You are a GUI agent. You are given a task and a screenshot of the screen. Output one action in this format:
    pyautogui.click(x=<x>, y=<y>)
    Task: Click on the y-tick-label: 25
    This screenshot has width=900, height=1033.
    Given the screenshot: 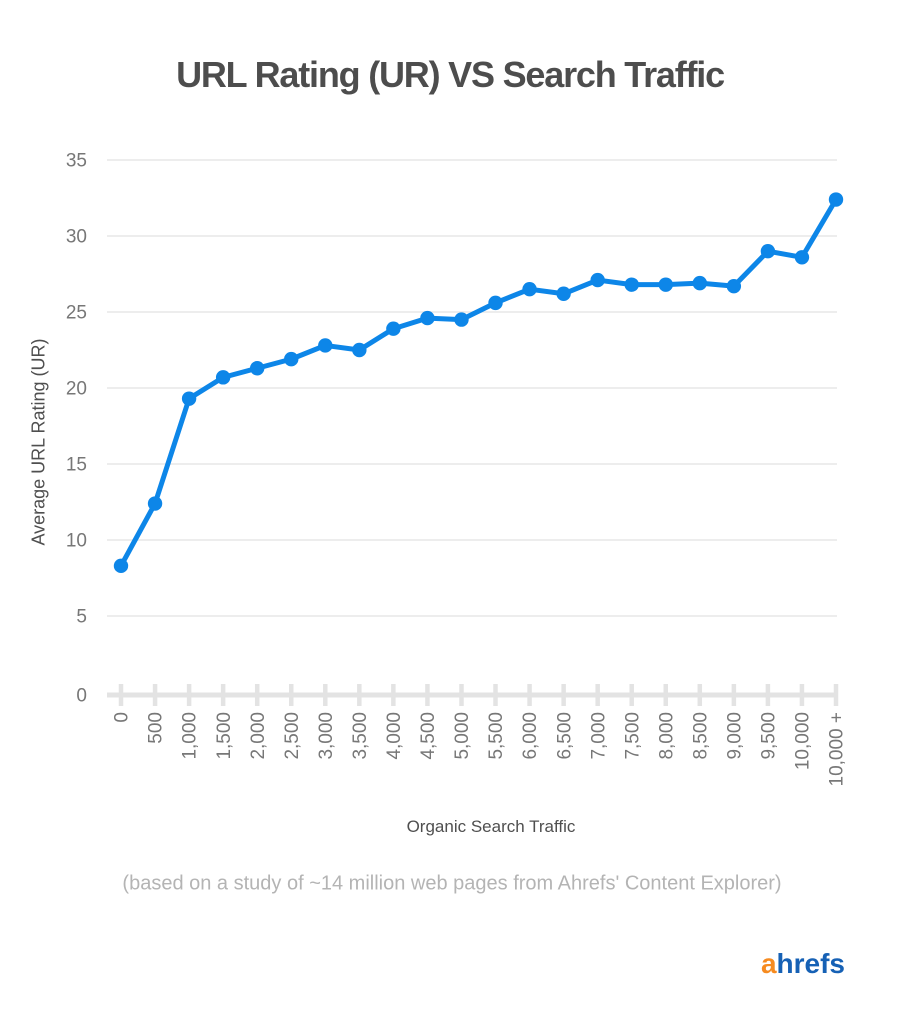 What is the action you would take?
    pyautogui.click(x=76, y=313)
    